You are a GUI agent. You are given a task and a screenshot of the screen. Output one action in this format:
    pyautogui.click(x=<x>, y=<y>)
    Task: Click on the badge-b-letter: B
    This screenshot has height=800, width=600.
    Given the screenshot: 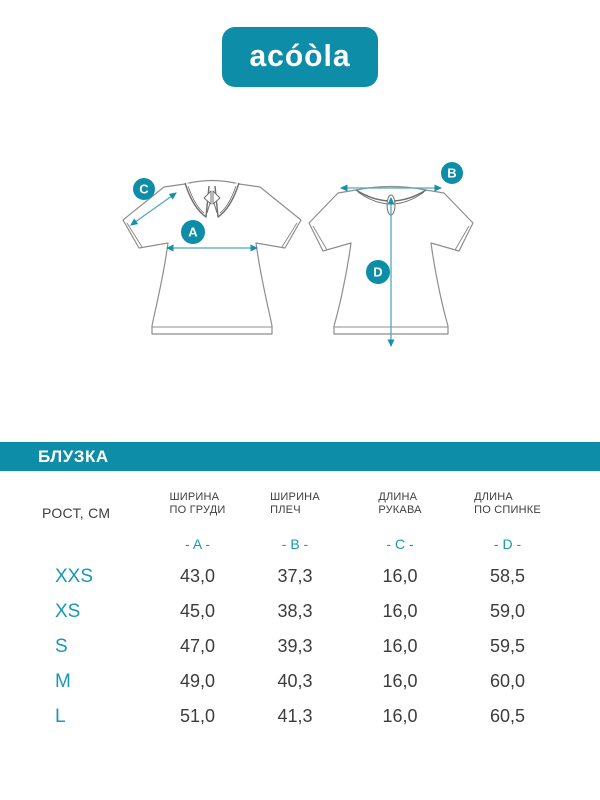 What is the action you would take?
    pyautogui.click(x=451, y=173)
    